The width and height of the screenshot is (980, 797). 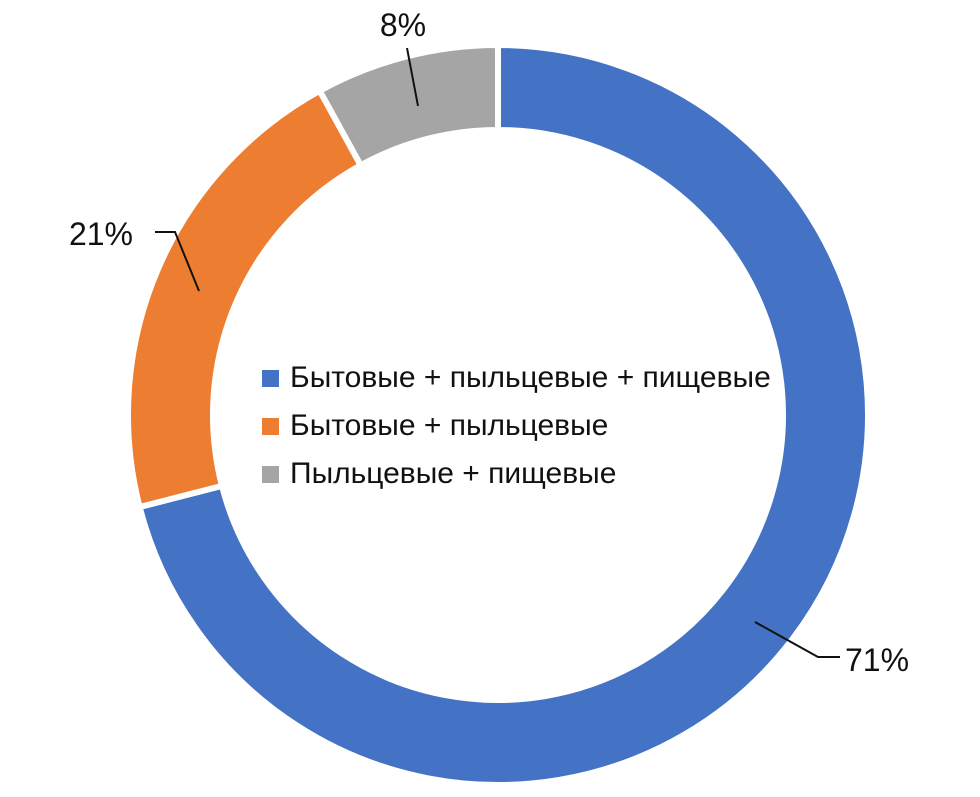 I want to click on data-label-8: 8%, so click(x=403, y=25).